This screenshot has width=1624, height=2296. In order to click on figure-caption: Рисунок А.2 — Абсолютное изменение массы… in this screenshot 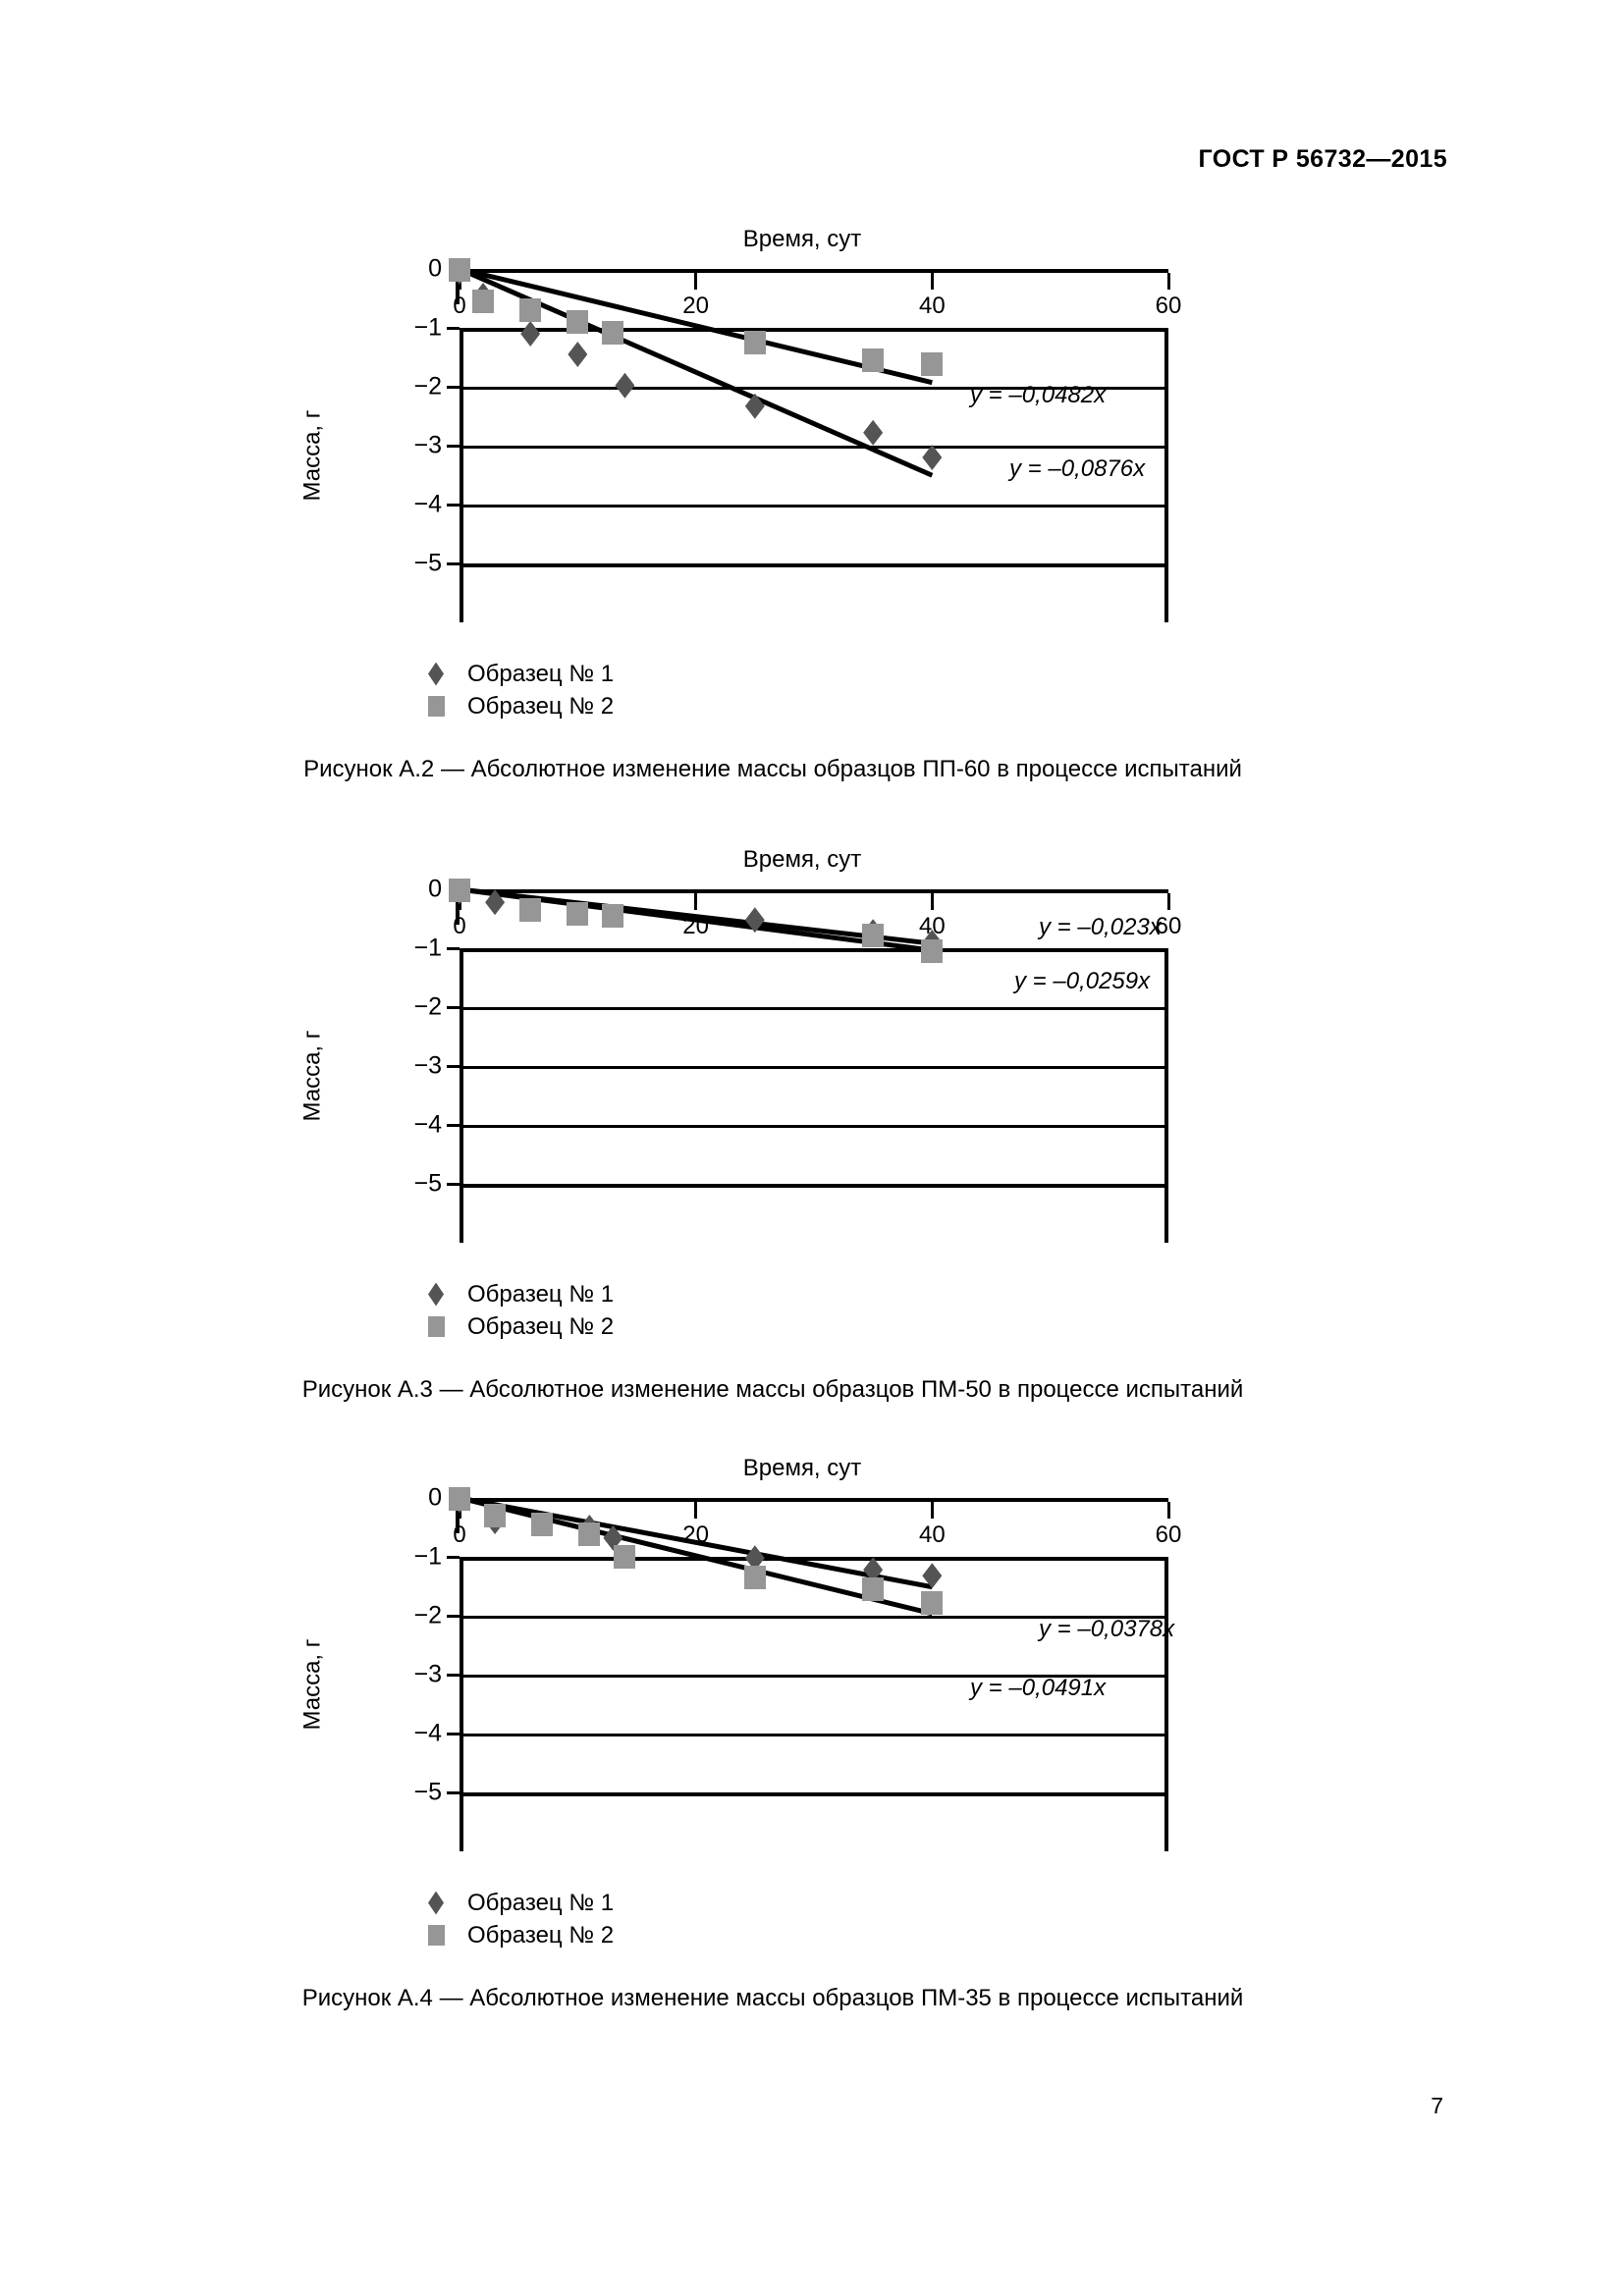, I will do `click(772, 769)`.